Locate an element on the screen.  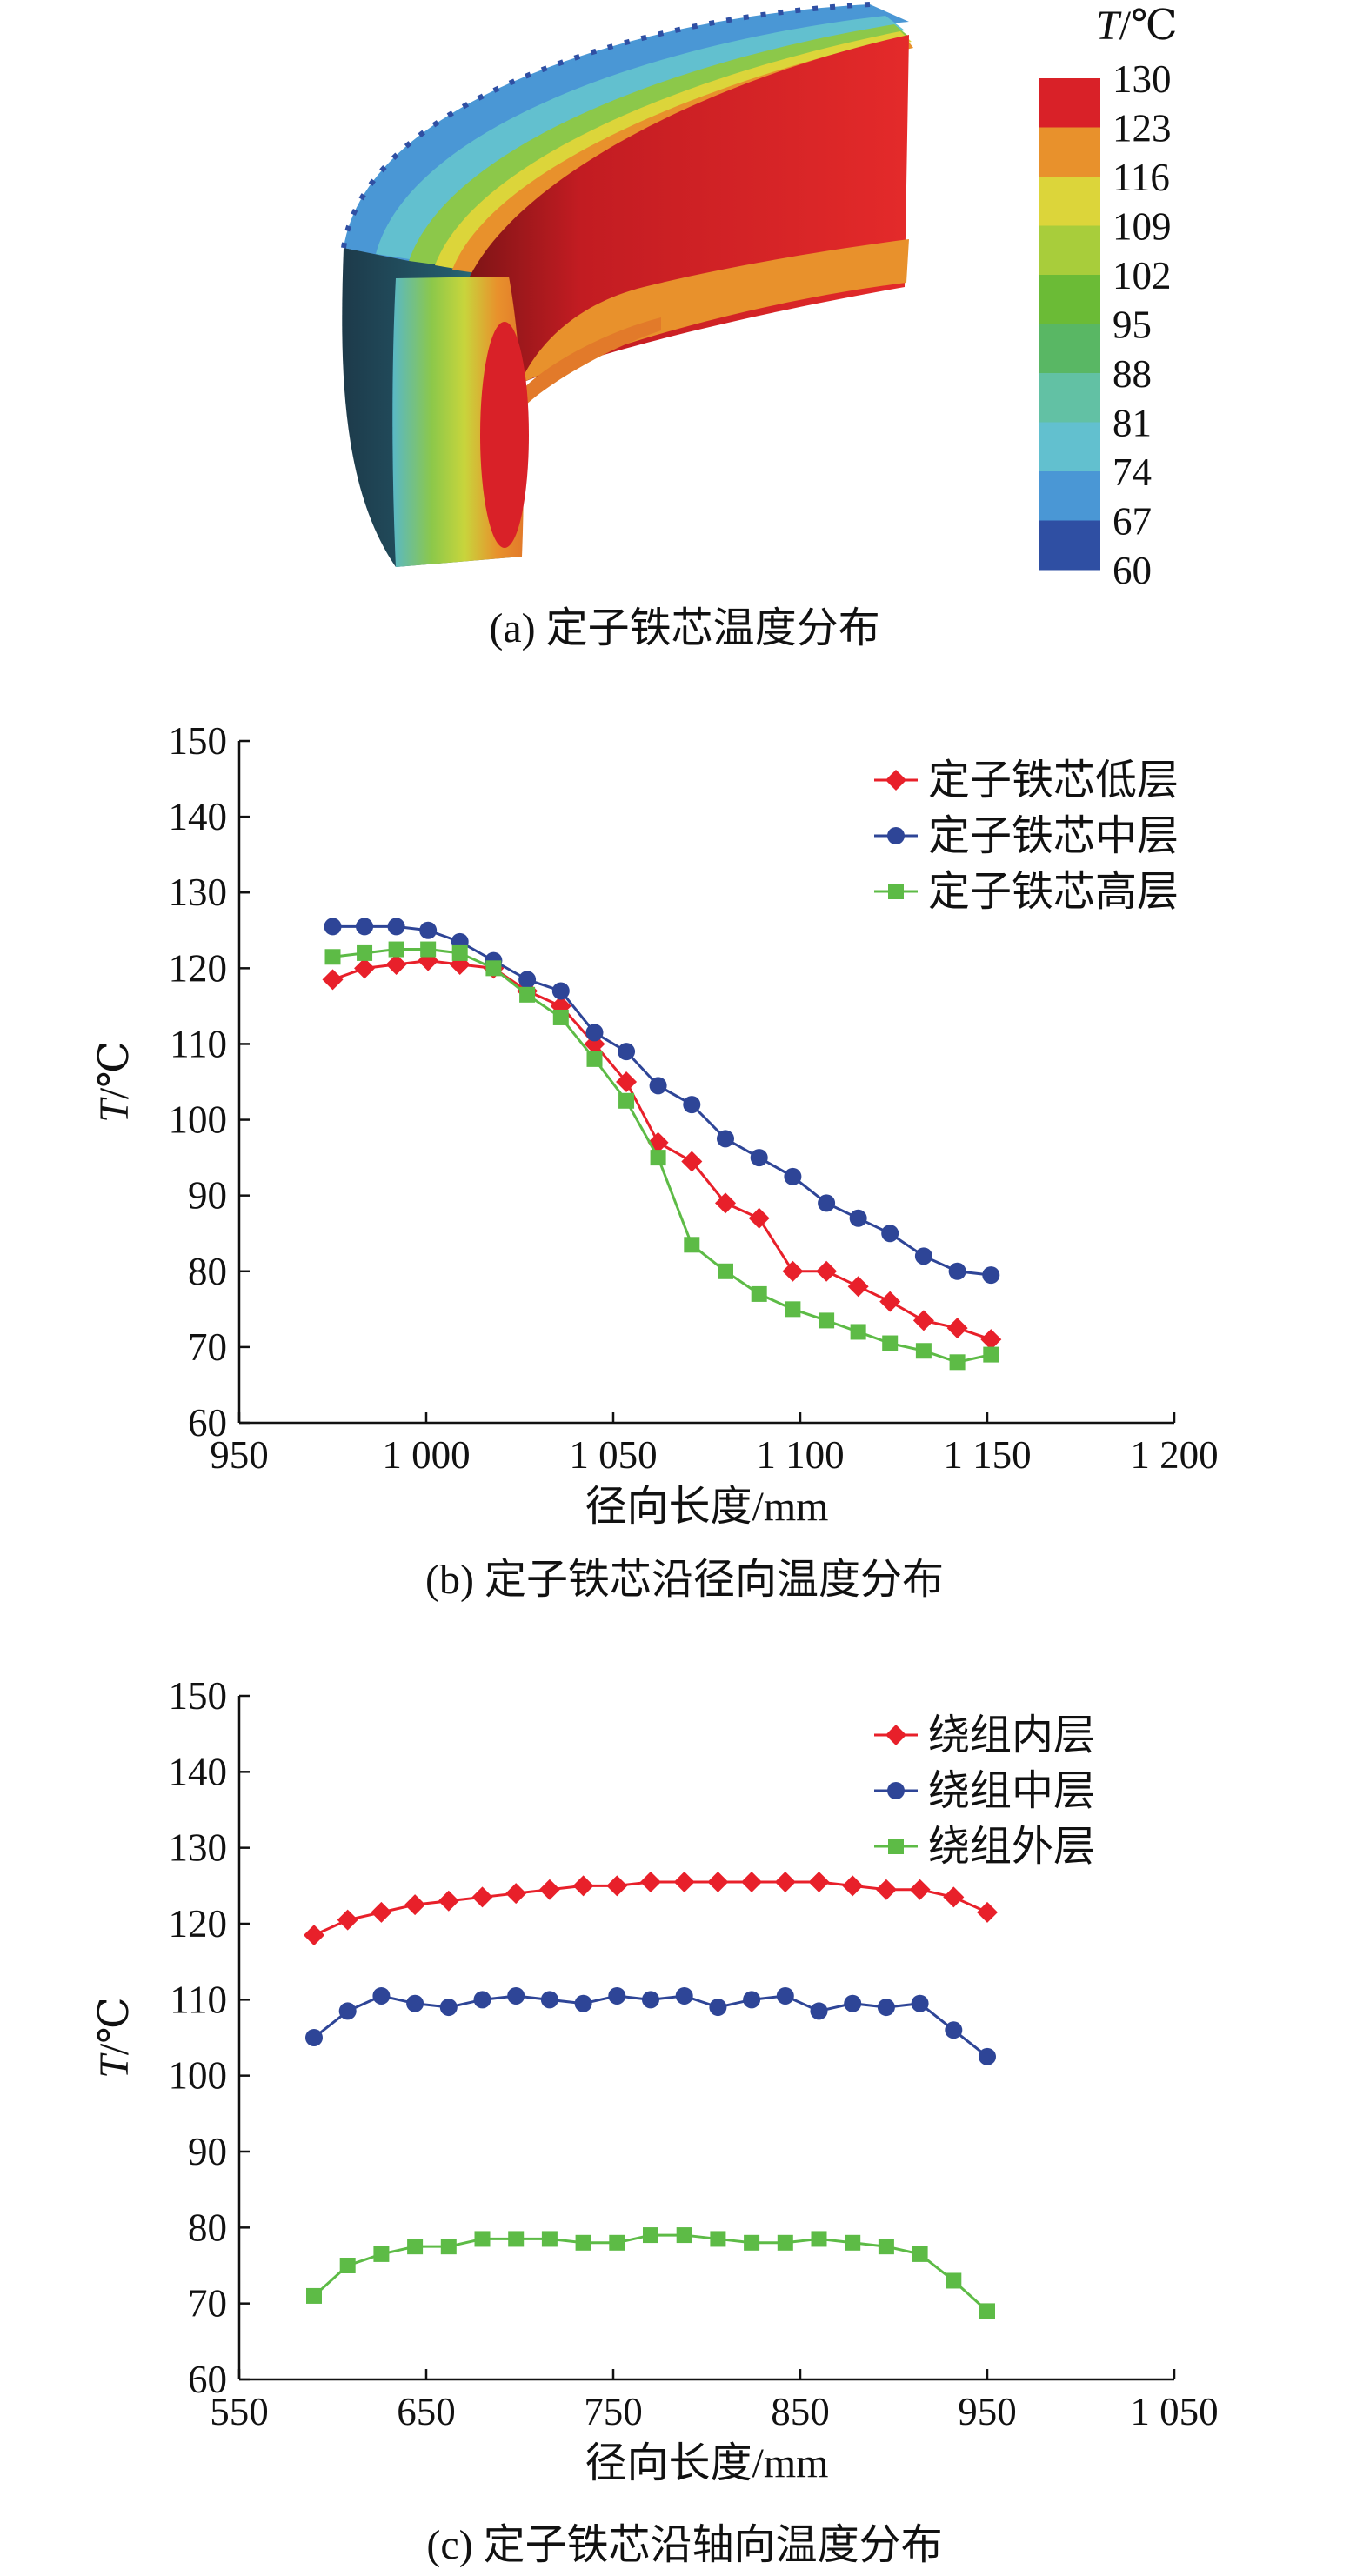
colorbar-tick-label: 102 is located at coordinates (1142, 275).